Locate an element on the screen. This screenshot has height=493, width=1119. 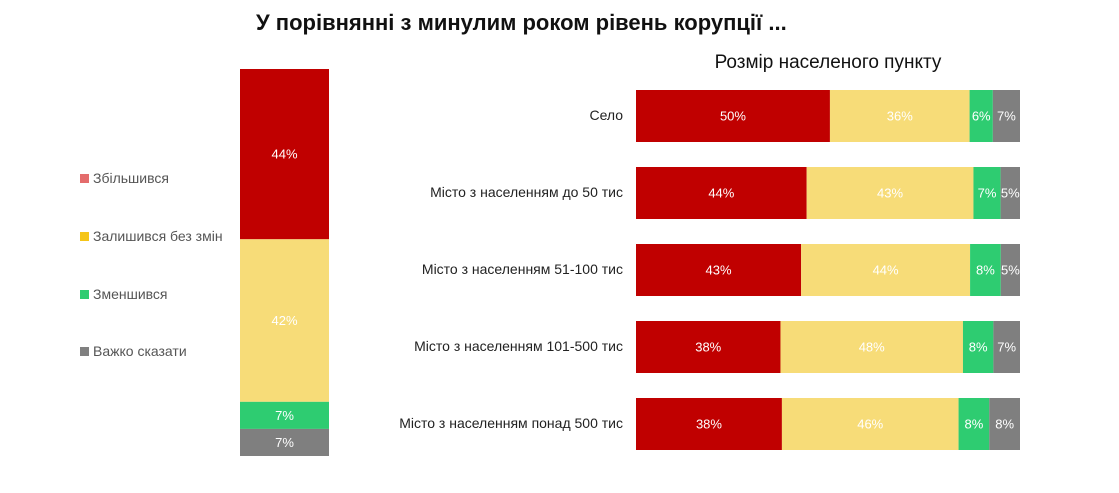
row-3-hard-segment is located at coordinates (1006, 347).